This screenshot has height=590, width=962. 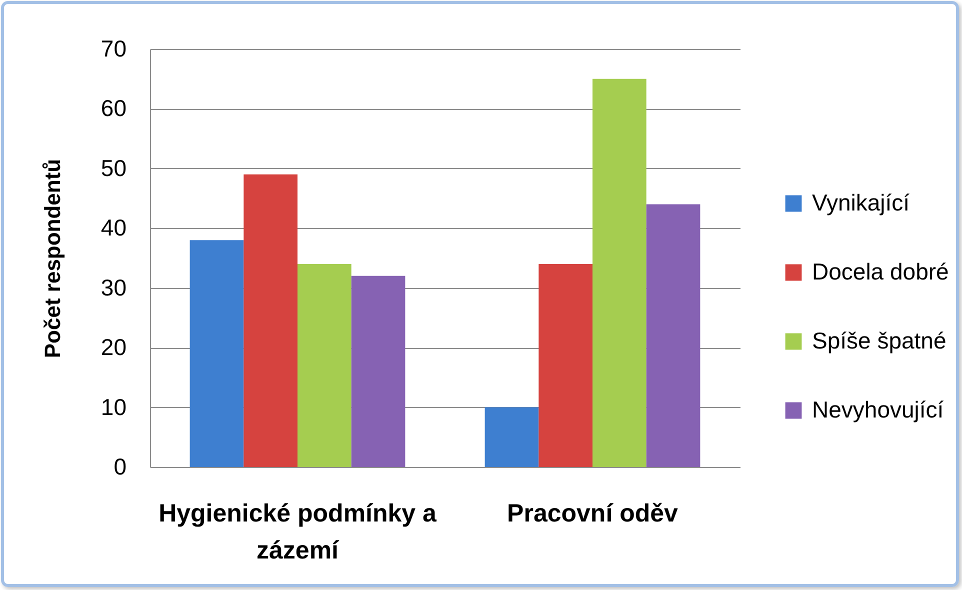 I want to click on legend-label: Nevyhovující, so click(x=878, y=409).